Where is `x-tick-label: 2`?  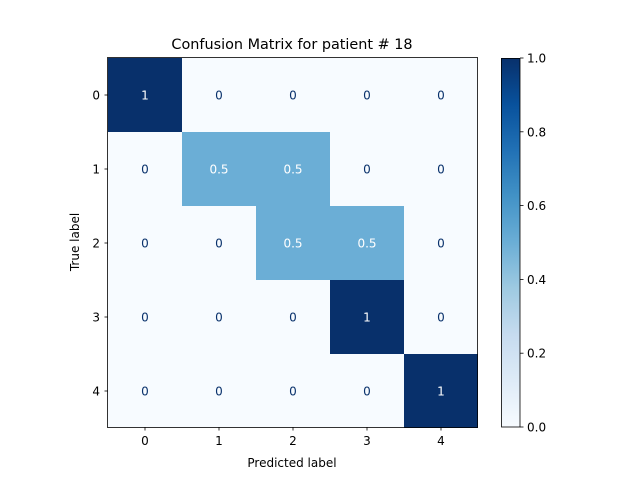
x-tick-label: 2 is located at coordinates (293, 441).